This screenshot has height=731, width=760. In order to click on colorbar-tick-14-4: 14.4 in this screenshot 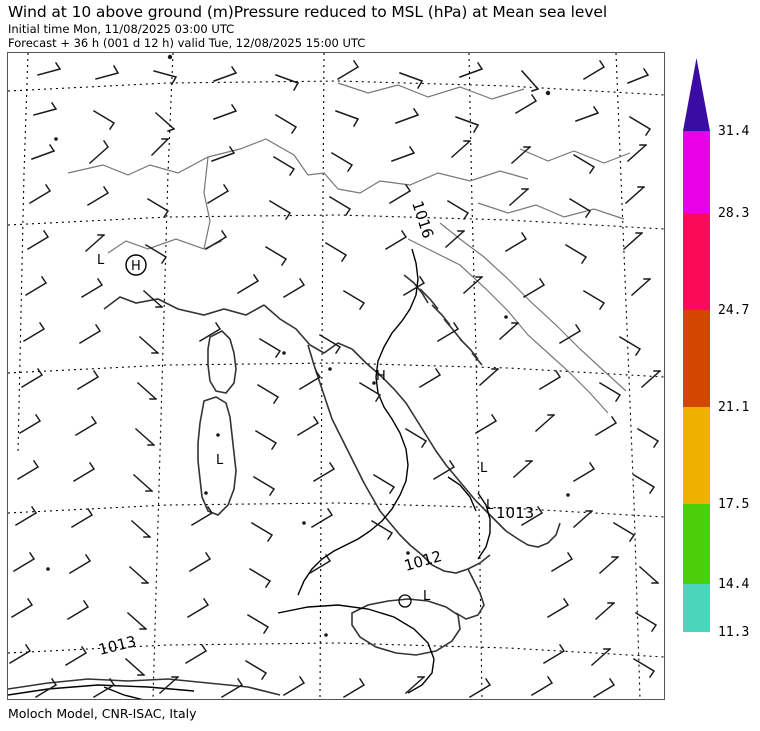, I will do `click(734, 584)`.